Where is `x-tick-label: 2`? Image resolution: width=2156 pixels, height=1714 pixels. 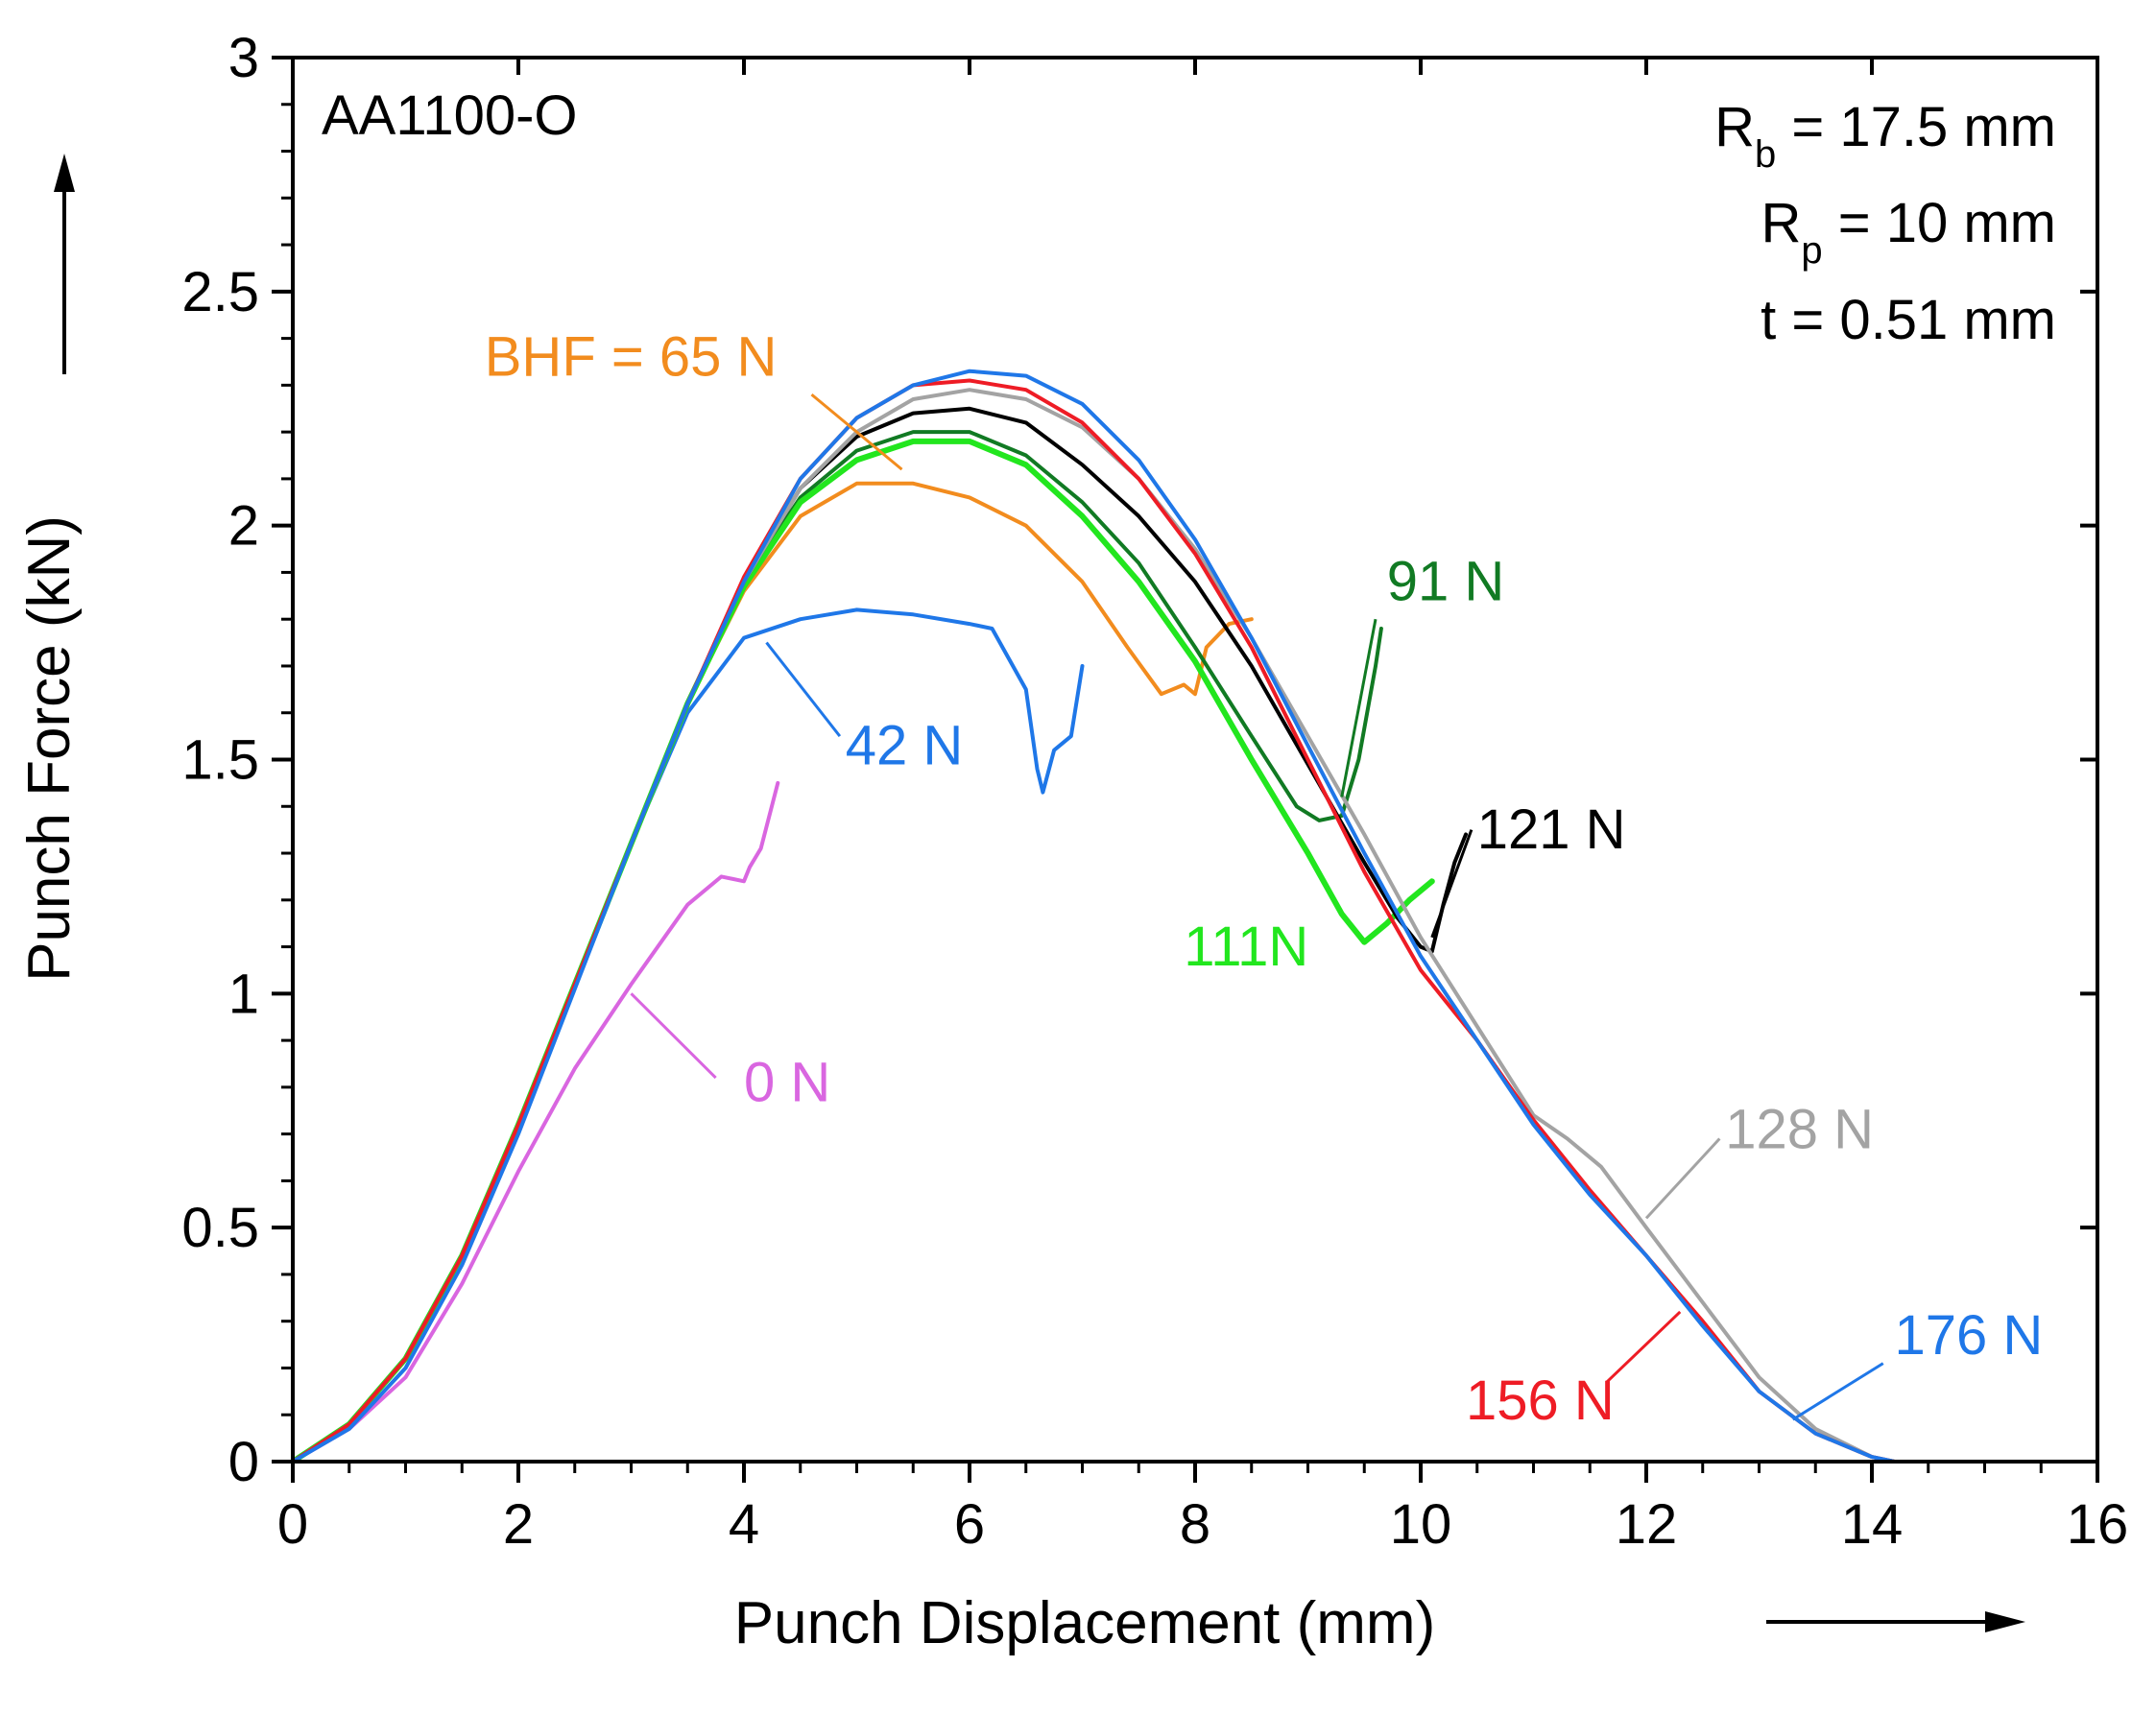 x-tick-label: 2 is located at coordinates (518, 1525).